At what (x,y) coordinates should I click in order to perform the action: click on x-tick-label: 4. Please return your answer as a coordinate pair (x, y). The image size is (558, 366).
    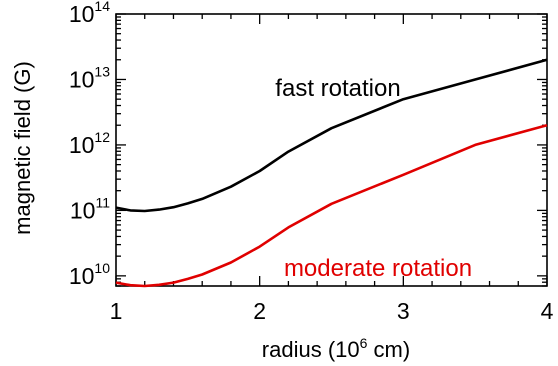
    Looking at the image, I should click on (547, 311).